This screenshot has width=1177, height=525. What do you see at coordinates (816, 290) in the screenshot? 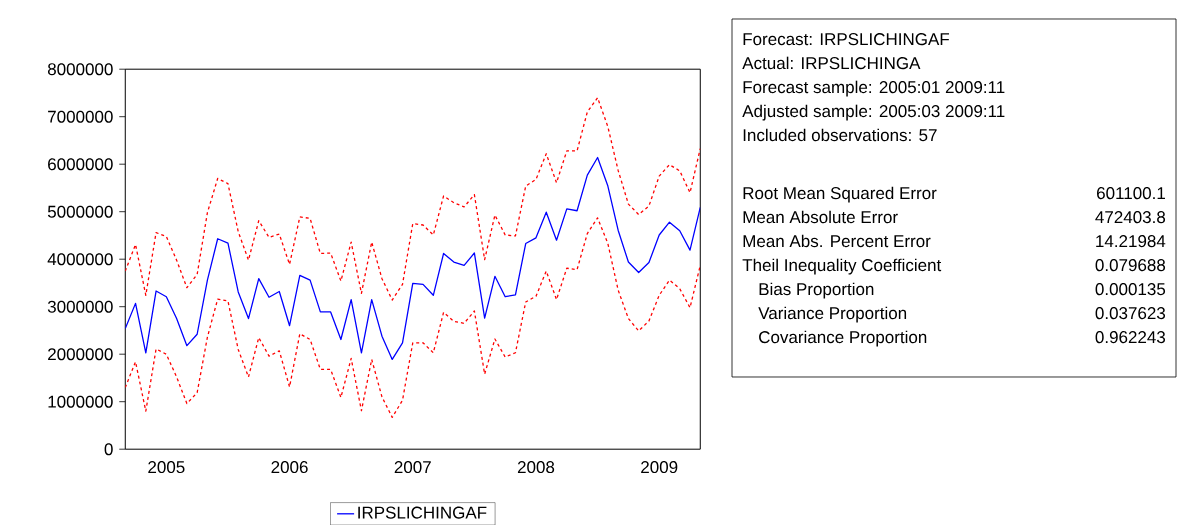
I see `text: Bias Proportion` at bounding box center [816, 290].